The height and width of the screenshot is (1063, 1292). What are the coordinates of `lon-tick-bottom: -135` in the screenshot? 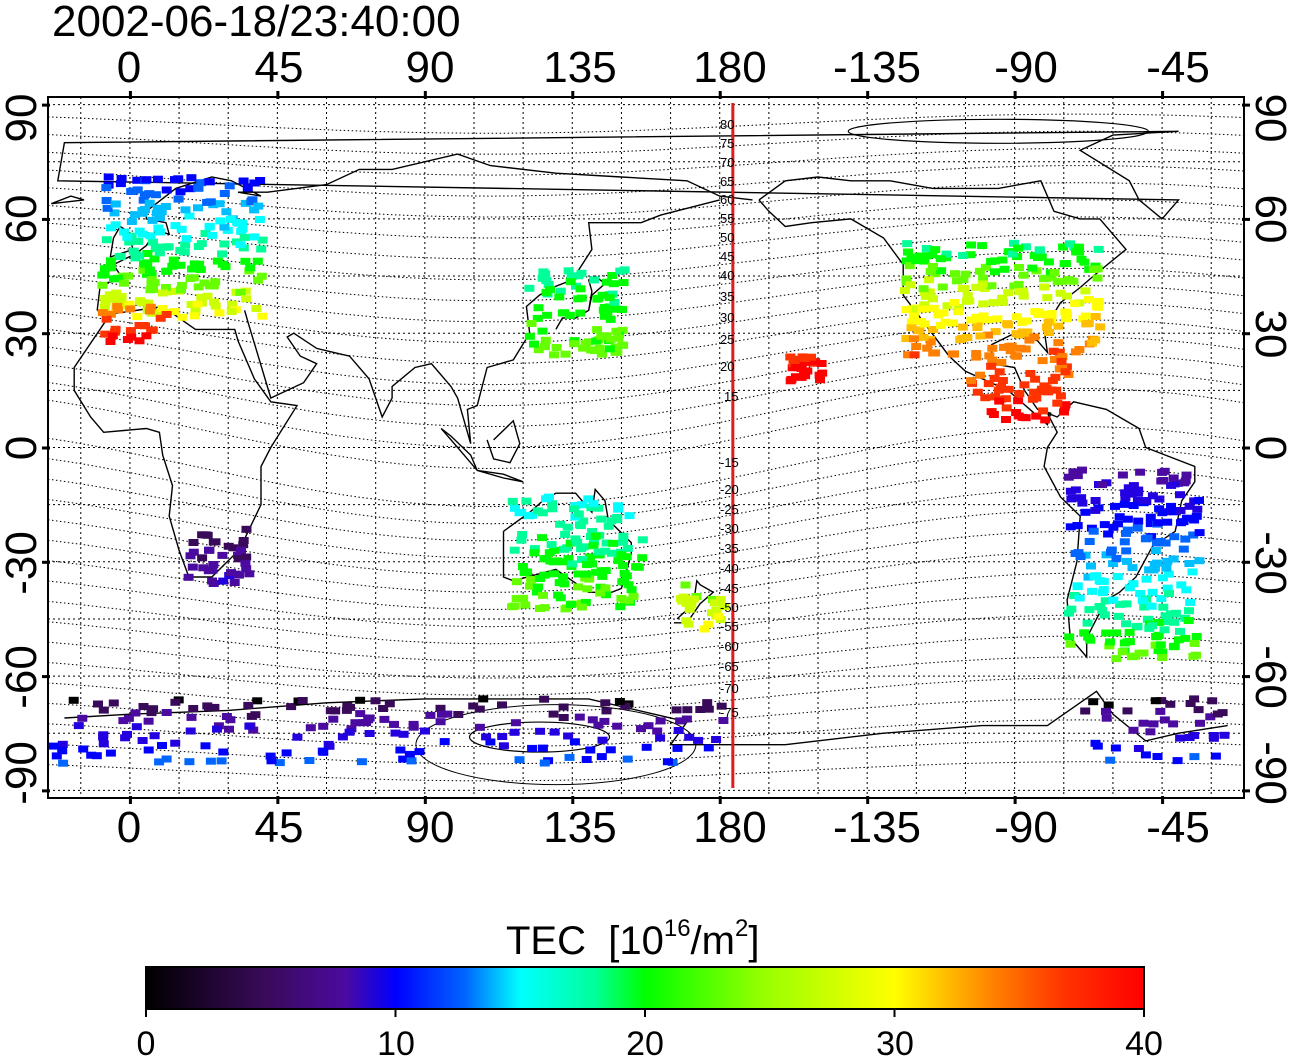 It's located at (877, 827).